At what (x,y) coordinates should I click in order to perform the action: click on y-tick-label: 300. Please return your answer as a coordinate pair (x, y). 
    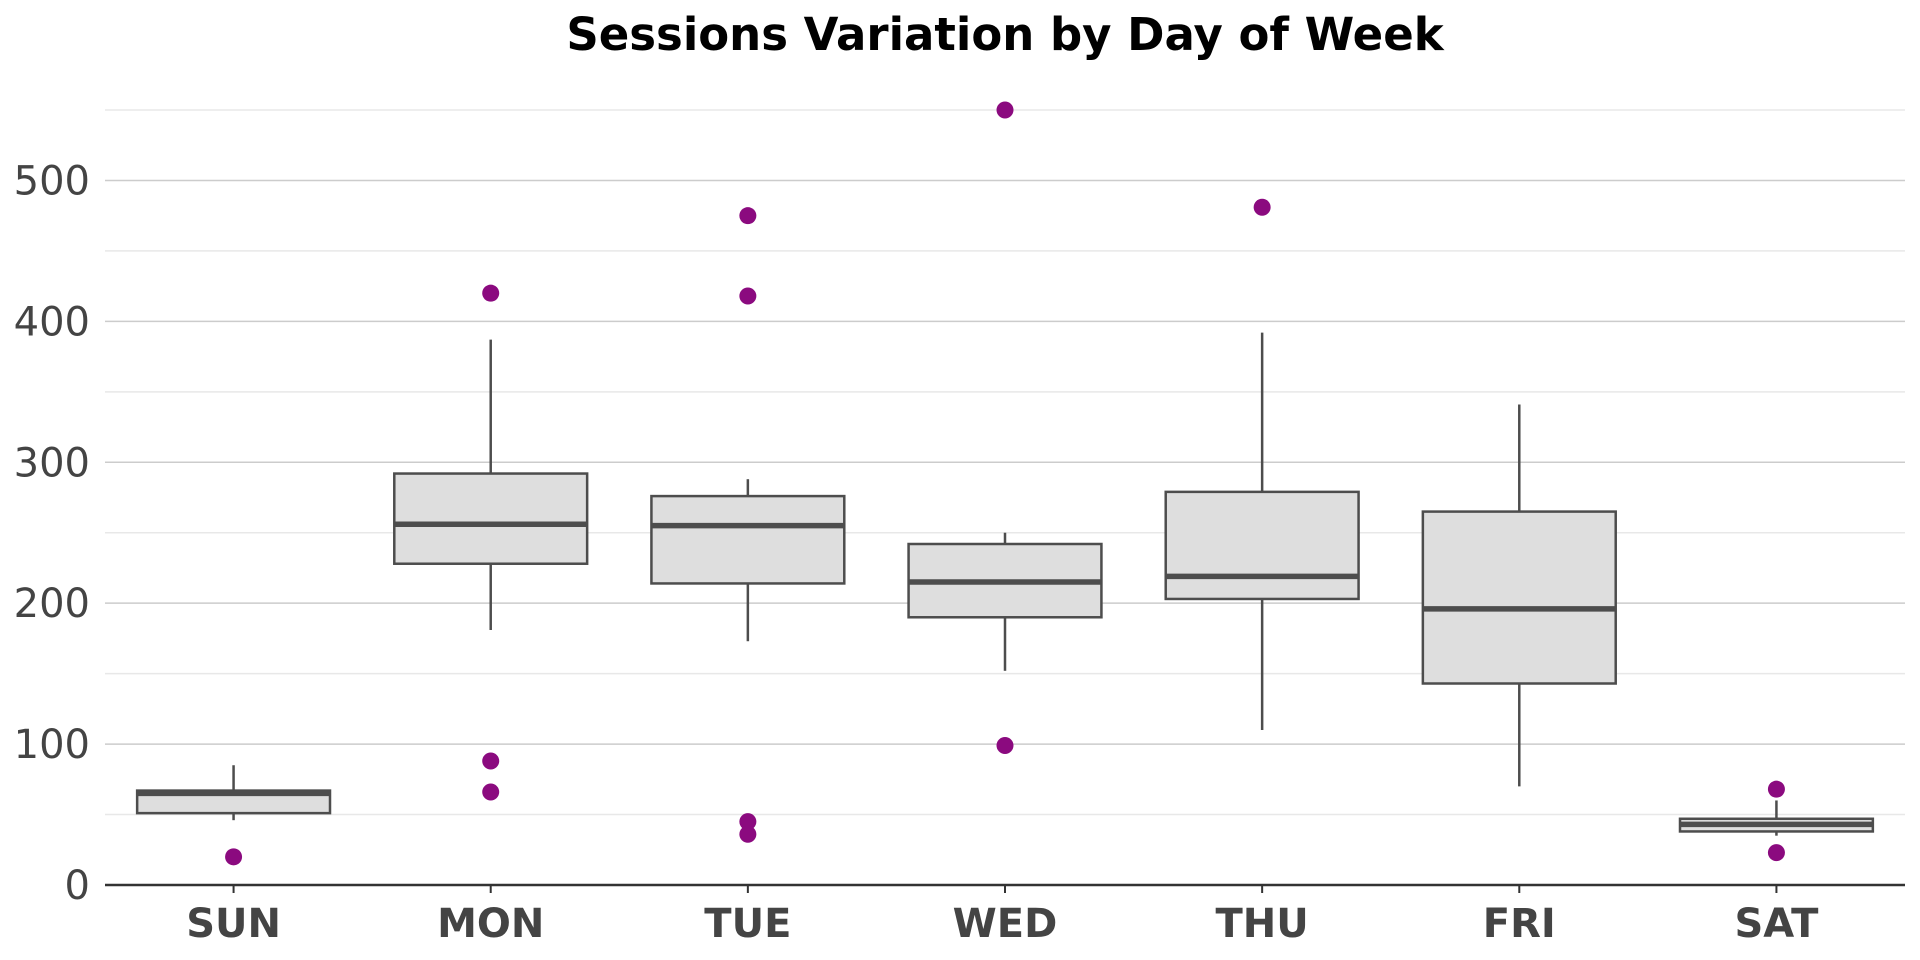
    Looking at the image, I should click on (52, 463).